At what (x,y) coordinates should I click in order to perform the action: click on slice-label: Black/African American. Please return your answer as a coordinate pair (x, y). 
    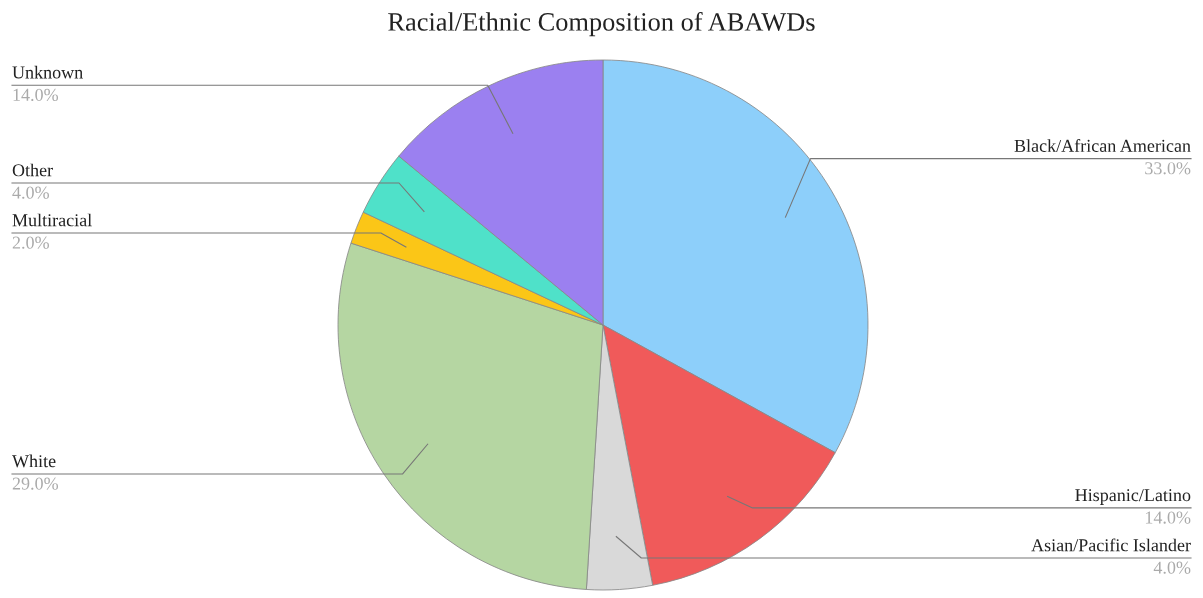
    Looking at the image, I should click on (1102, 145).